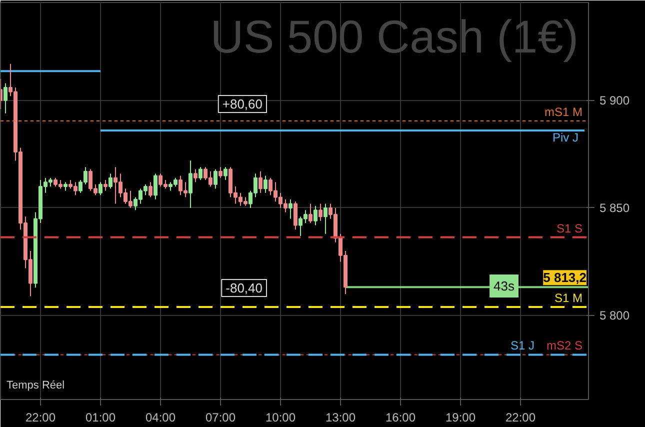  What do you see at coordinates (244, 288) in the screenshot?
I see `annotation: -80,40` at bounding box center [244, 288].